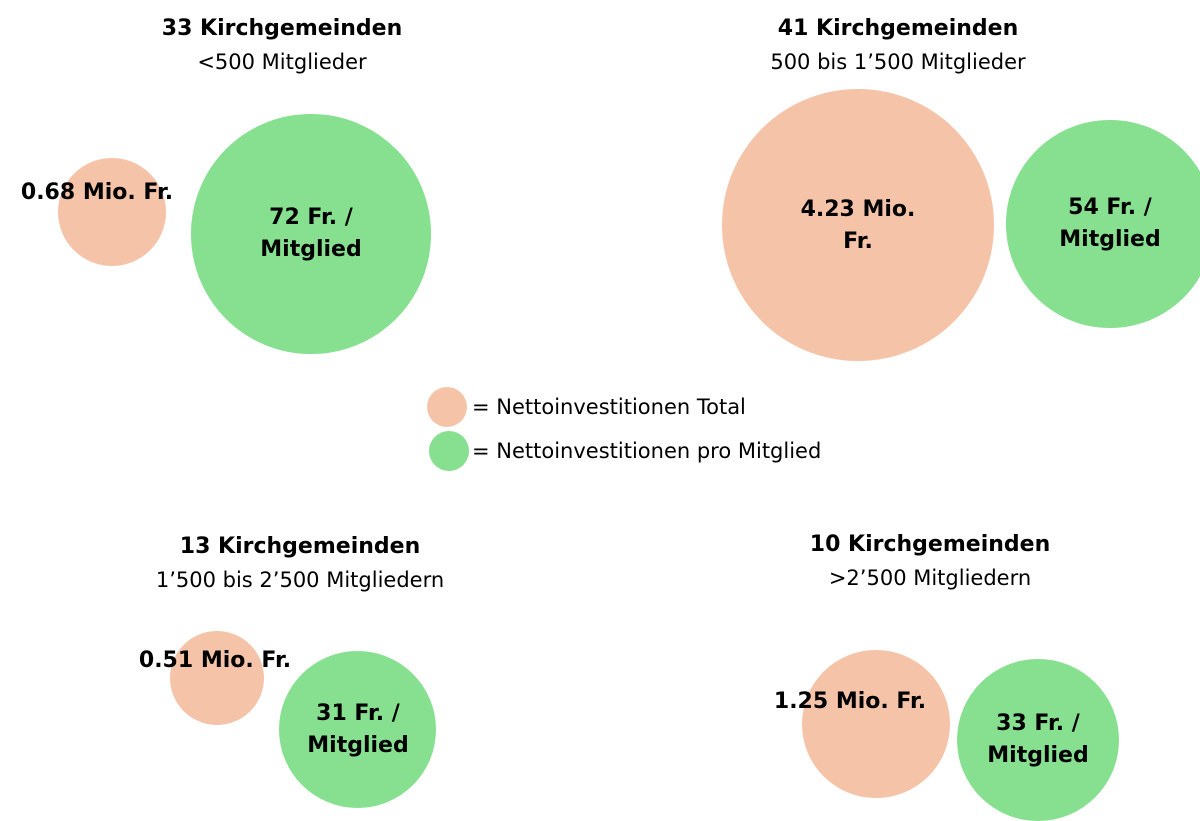 The height and width of the screenshot is (821, 1200). I want to click on group-title: 33 Kirchgemeinden, so click(282, 28).